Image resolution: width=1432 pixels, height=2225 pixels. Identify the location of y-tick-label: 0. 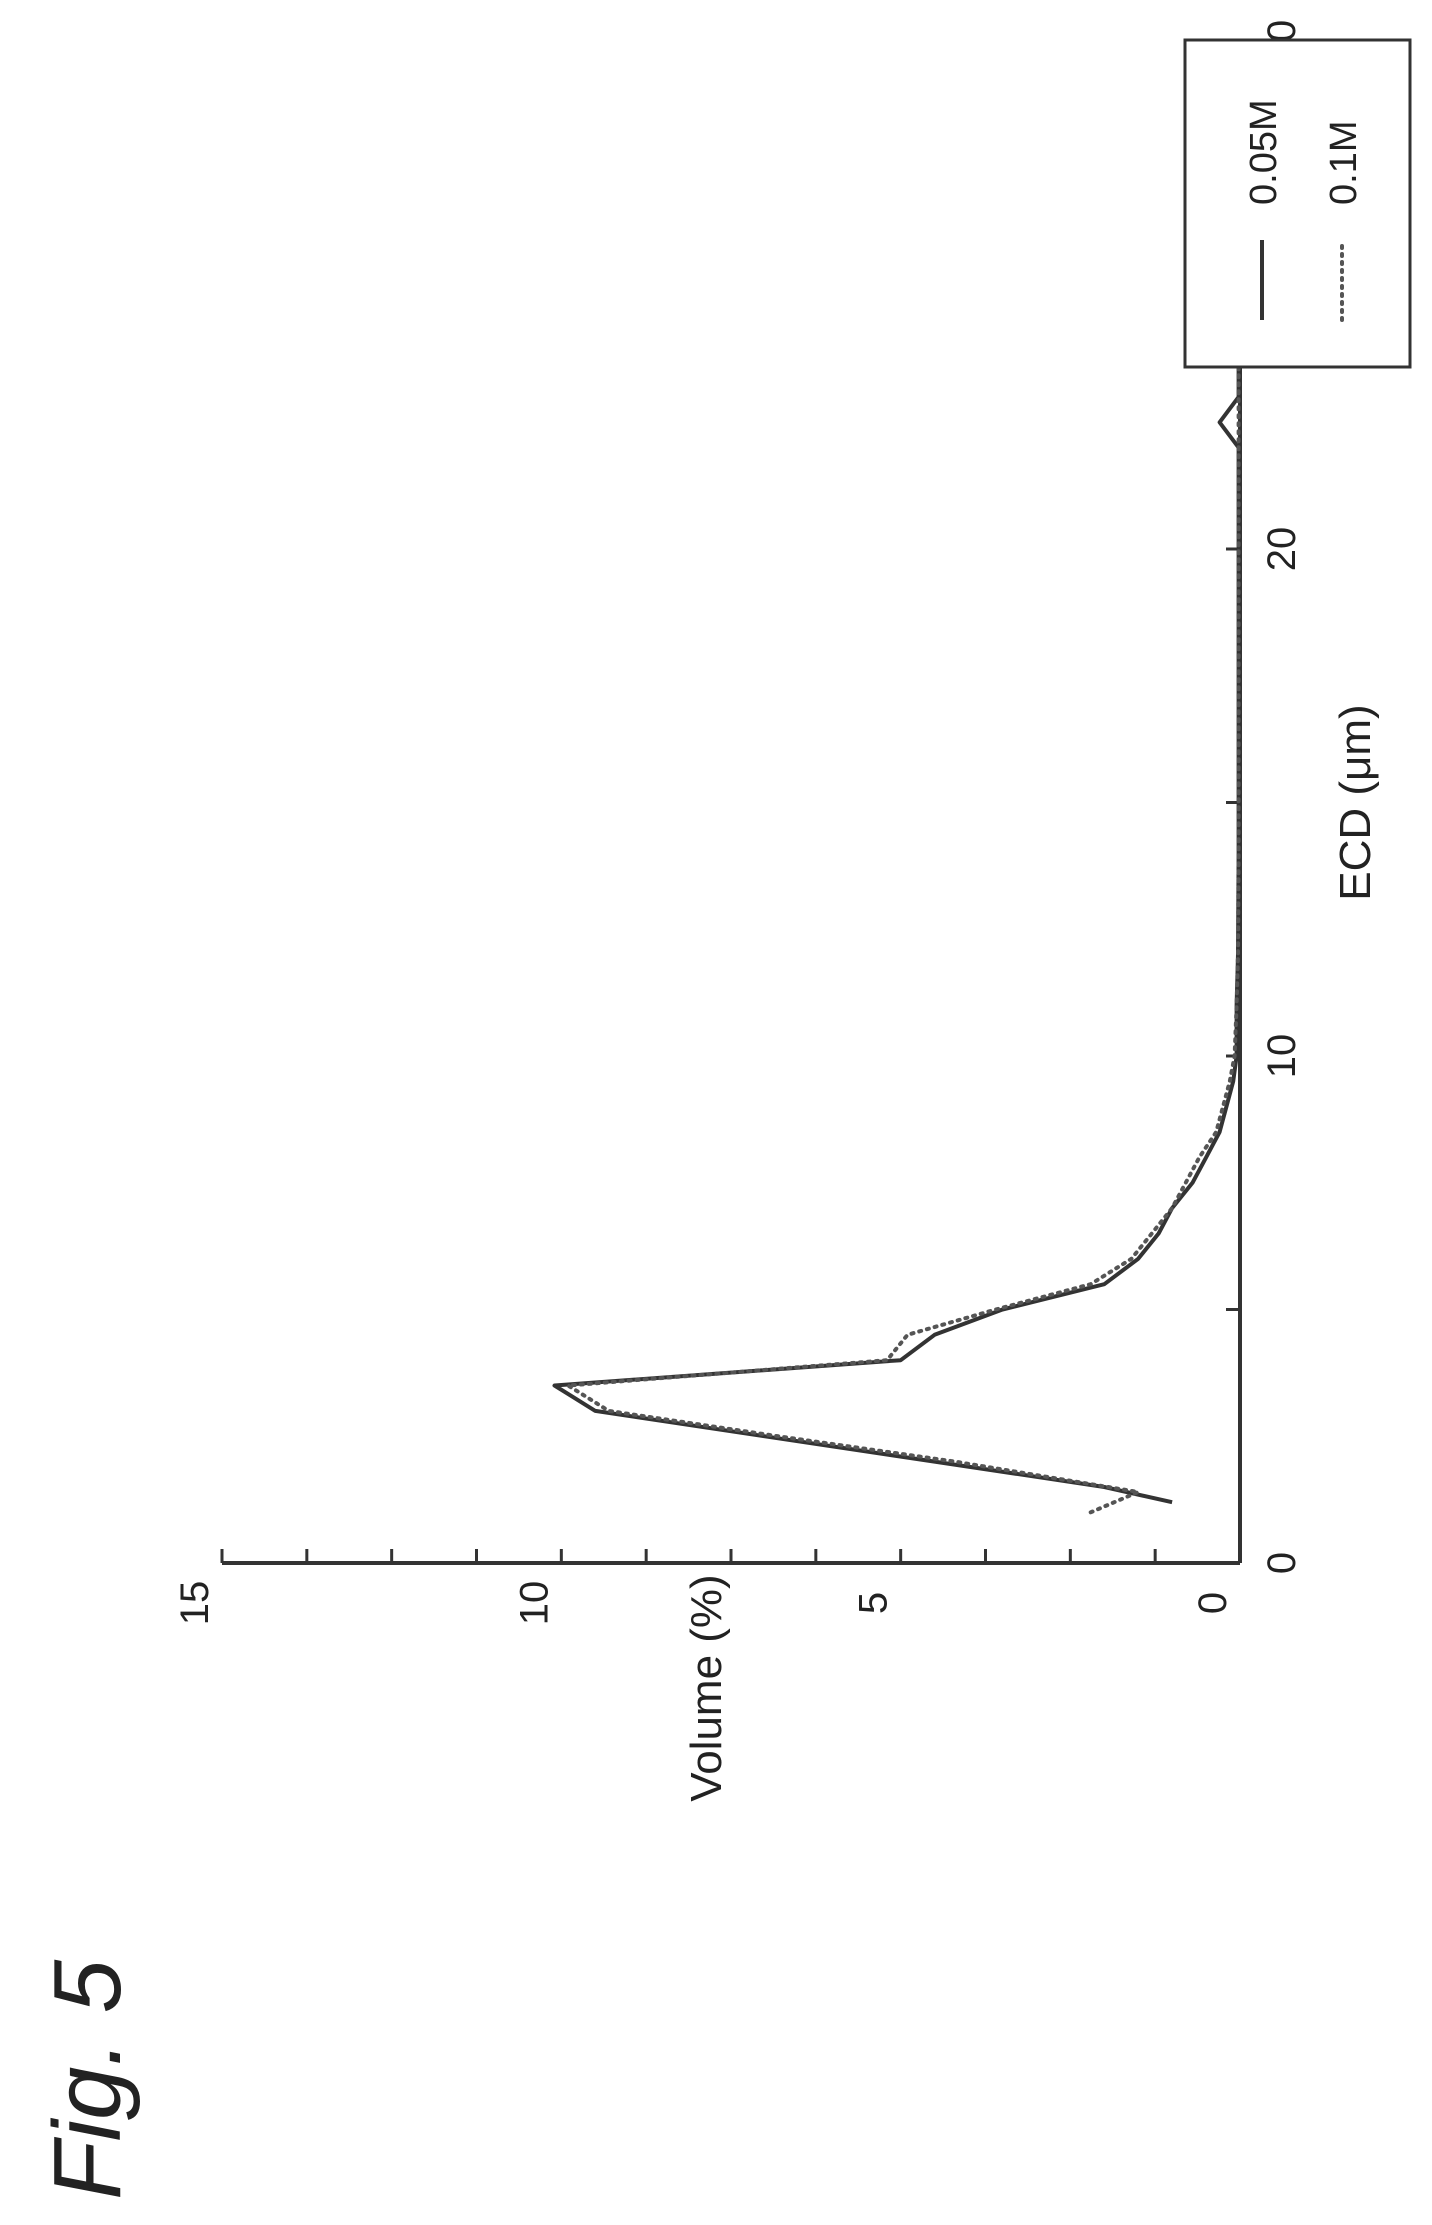
(1213, 1603).